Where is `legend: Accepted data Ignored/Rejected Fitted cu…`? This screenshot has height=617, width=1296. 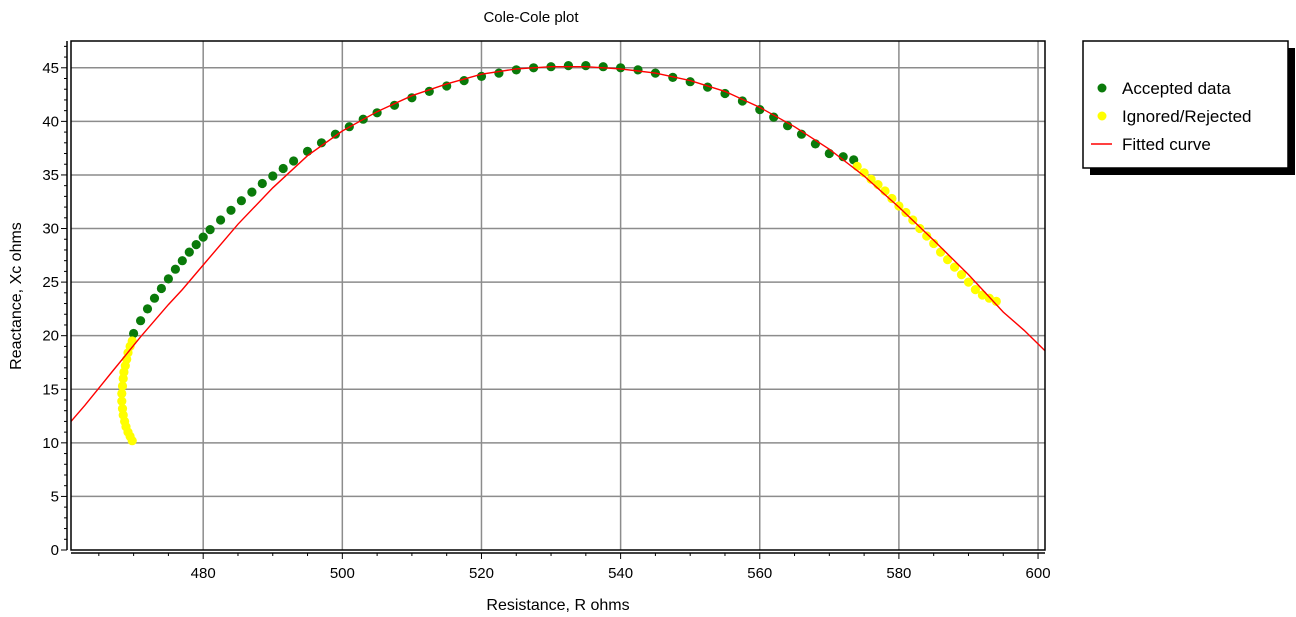 legend: Accepted data Ignored/Rejected Fitted cu… is located at coordinates (1188, 107).